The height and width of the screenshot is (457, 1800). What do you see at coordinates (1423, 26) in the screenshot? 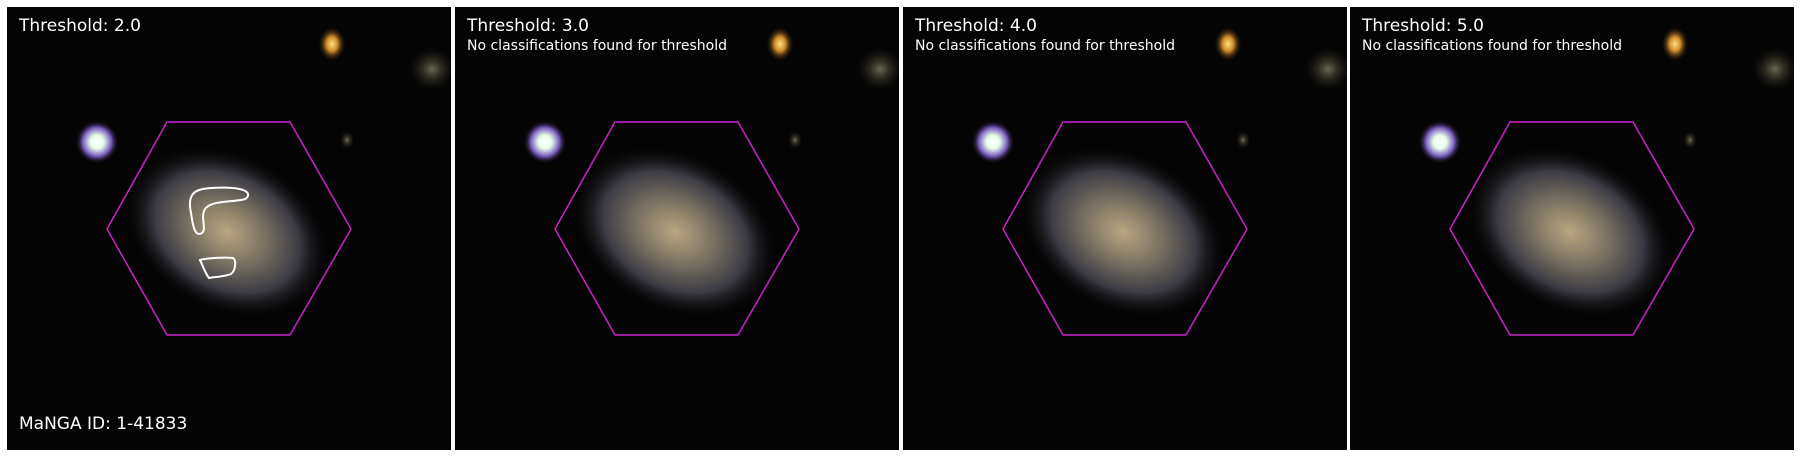
I see `threshold-label: Threshold: 5.0` at bounding box center [1423, 26].